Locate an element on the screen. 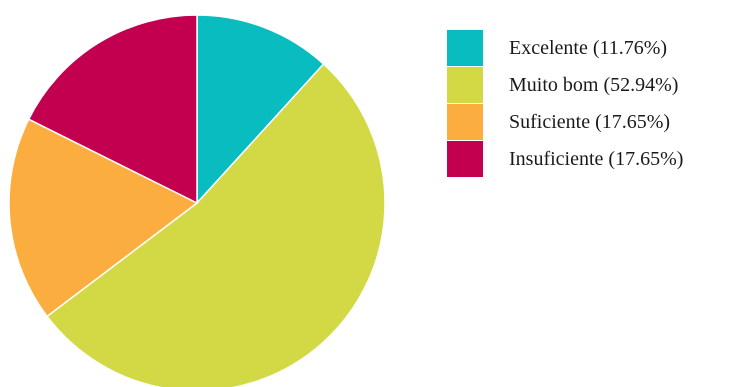  legend-swatch-suficiente is located at coordinates (465, 122).